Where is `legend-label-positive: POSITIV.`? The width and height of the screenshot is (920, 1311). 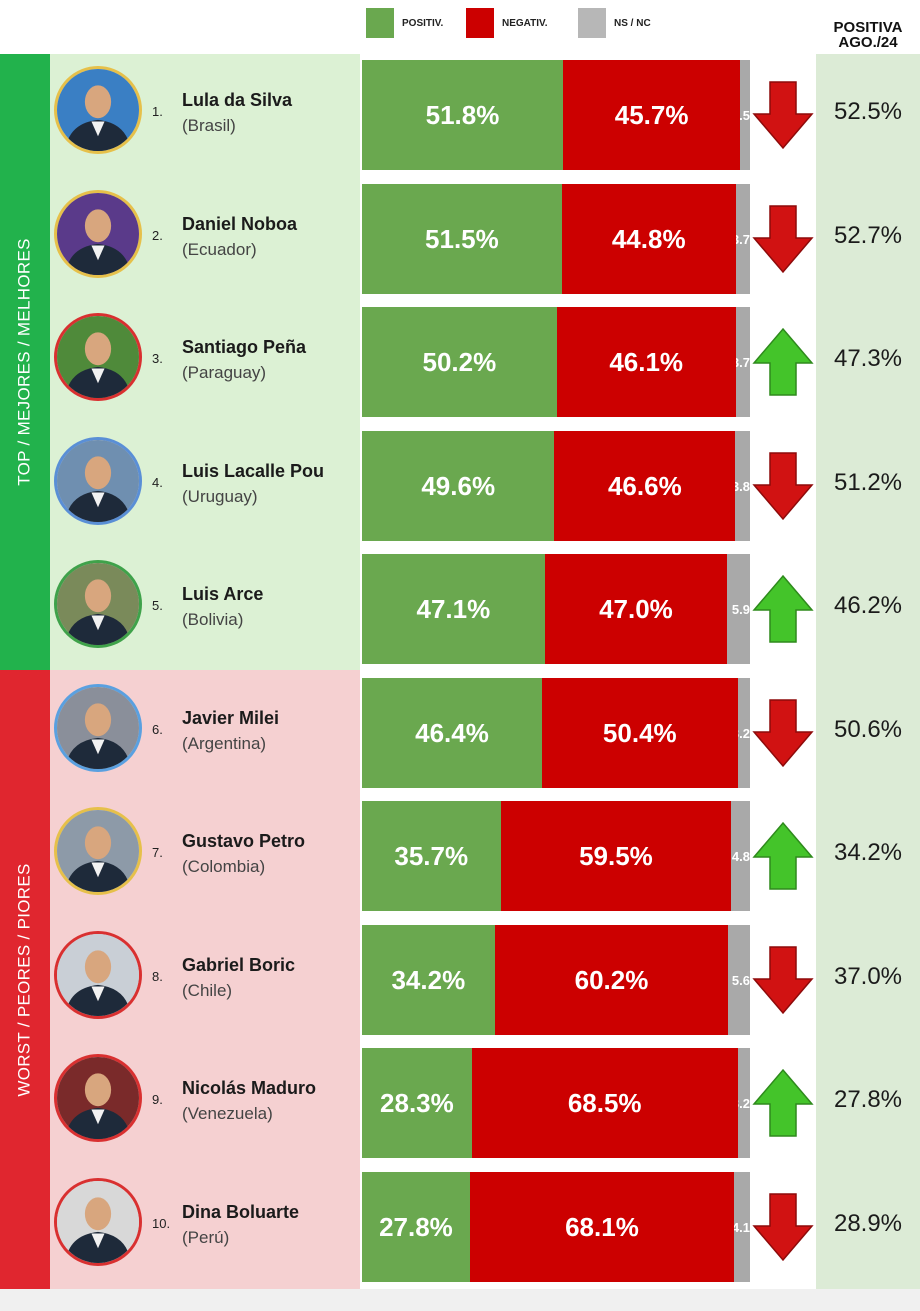 legend-label-positive: POSITIV. is located at coordinates (423, 23).